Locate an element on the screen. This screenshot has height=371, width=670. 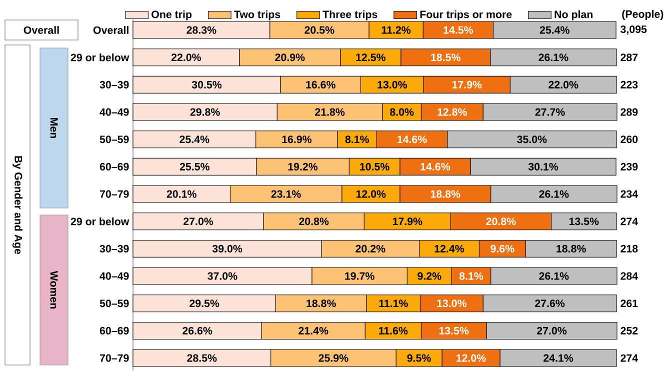
text: 239 is located at coordinates (629, 166).